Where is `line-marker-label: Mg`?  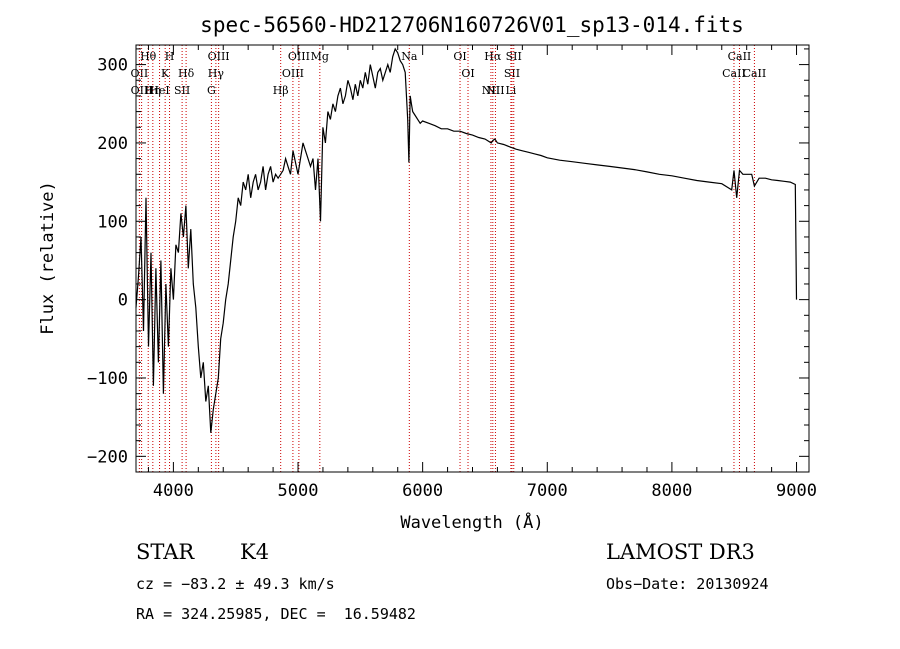
line-marker-label: Mg is located at coordinates (320, 56).